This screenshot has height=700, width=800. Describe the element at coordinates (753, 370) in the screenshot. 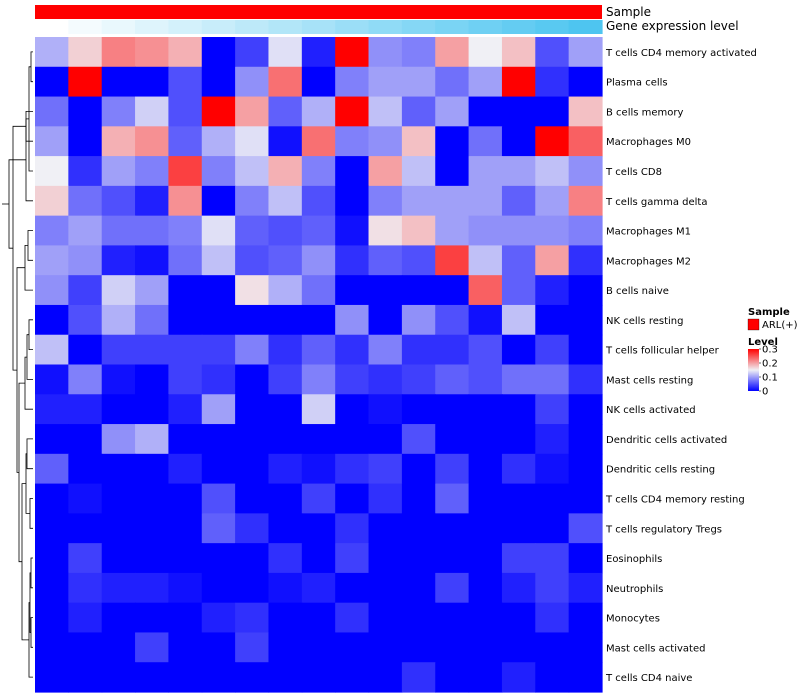

I see `legend-level-colorbar` at that location.